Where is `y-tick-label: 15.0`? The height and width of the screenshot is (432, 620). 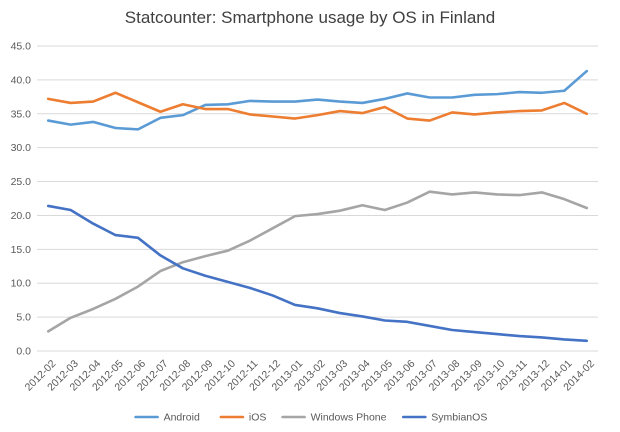
y-tick-label: 15.0 is located at coordinates (21, 250).